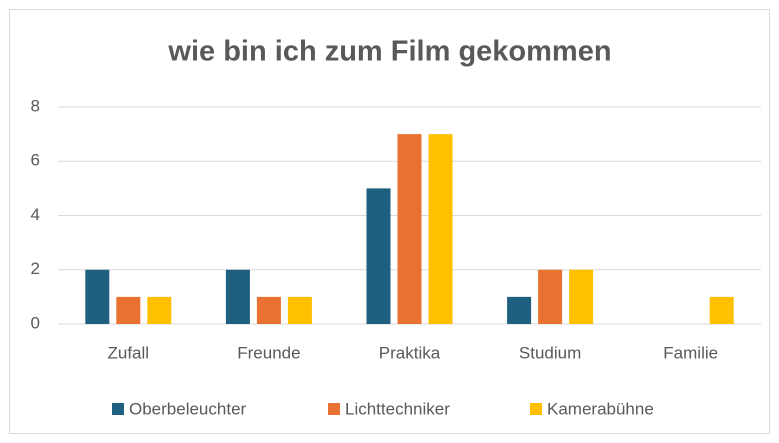  What do you see at coordinates (35, 160) in the screenshot?
I see `y-tick-label: 6` at bounding box center [35, 160].